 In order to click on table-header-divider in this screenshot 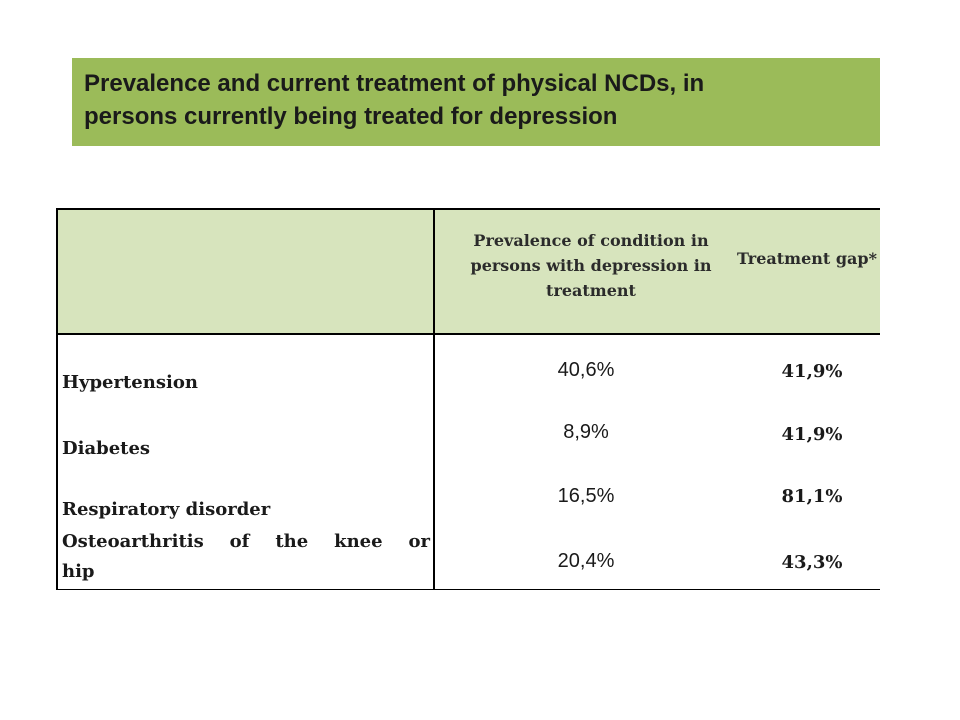, I will do `click(468, 334)`.